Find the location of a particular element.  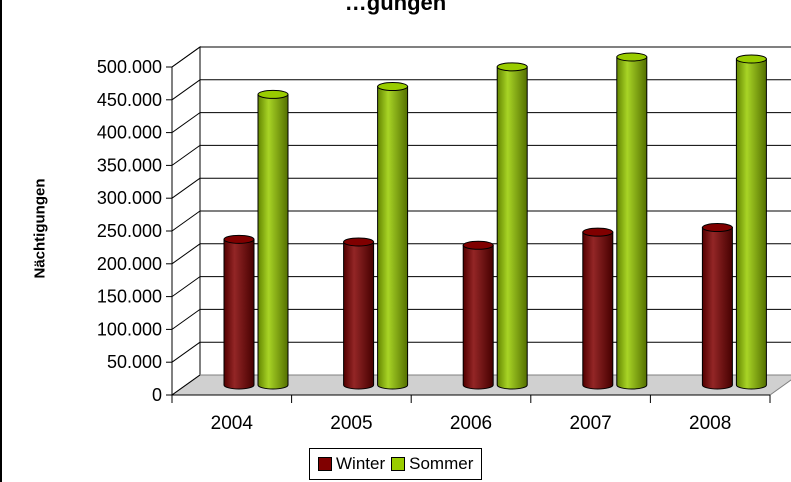

y-tick-label: 300.000 is located at coordinates (129, 198).